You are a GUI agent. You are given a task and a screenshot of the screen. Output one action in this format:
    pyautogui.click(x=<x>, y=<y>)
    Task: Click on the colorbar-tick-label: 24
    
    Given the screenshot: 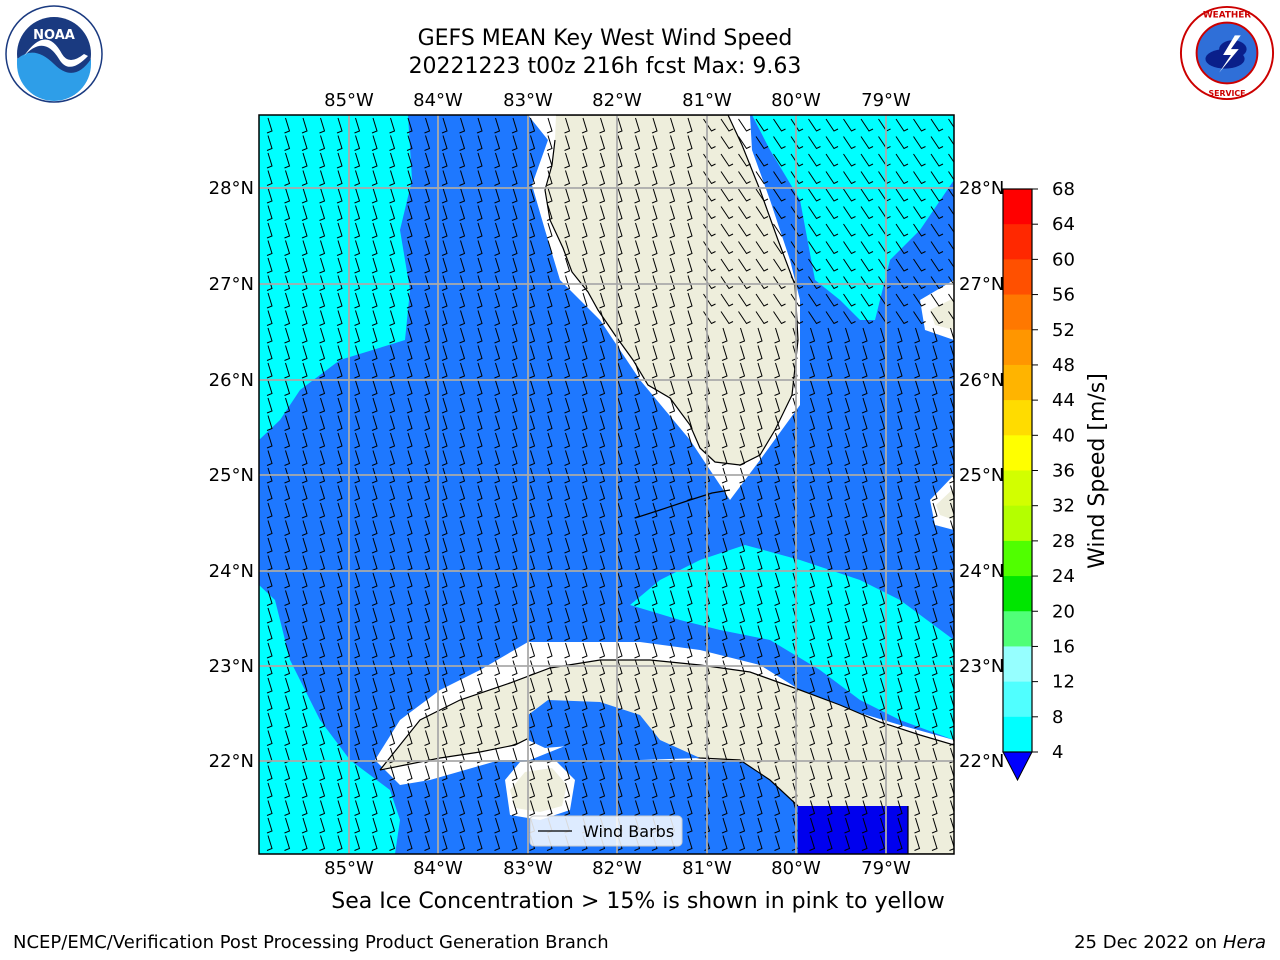 What is the action you would take?
    pyautogui.click(x=1063, y=576)
    